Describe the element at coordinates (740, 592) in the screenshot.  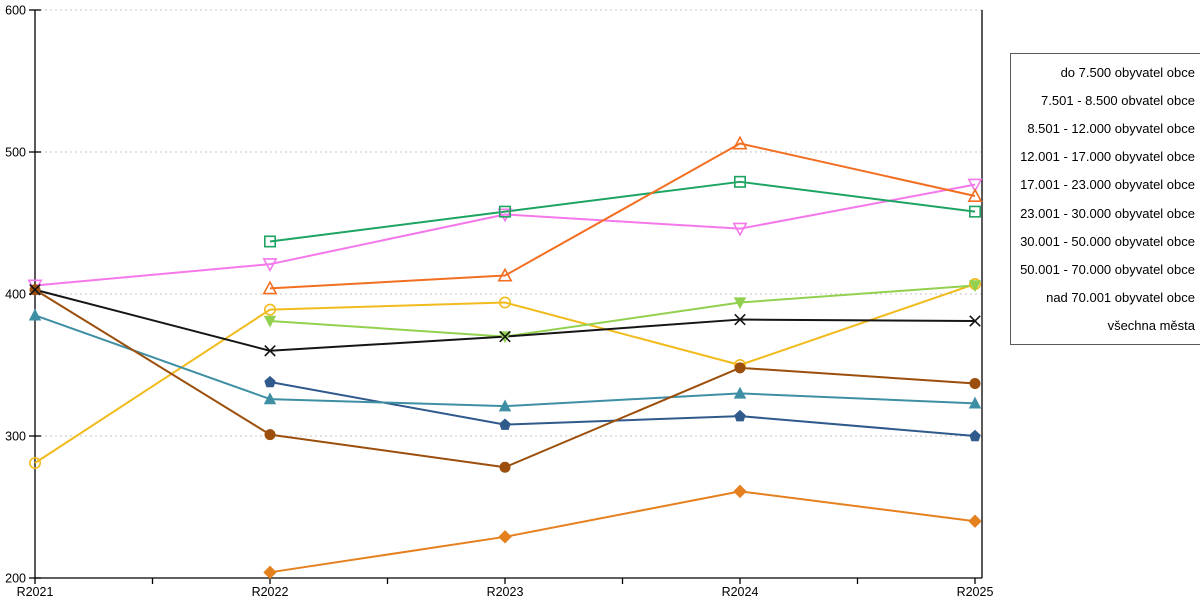
I see `x-tick-label: R2024` at that location.